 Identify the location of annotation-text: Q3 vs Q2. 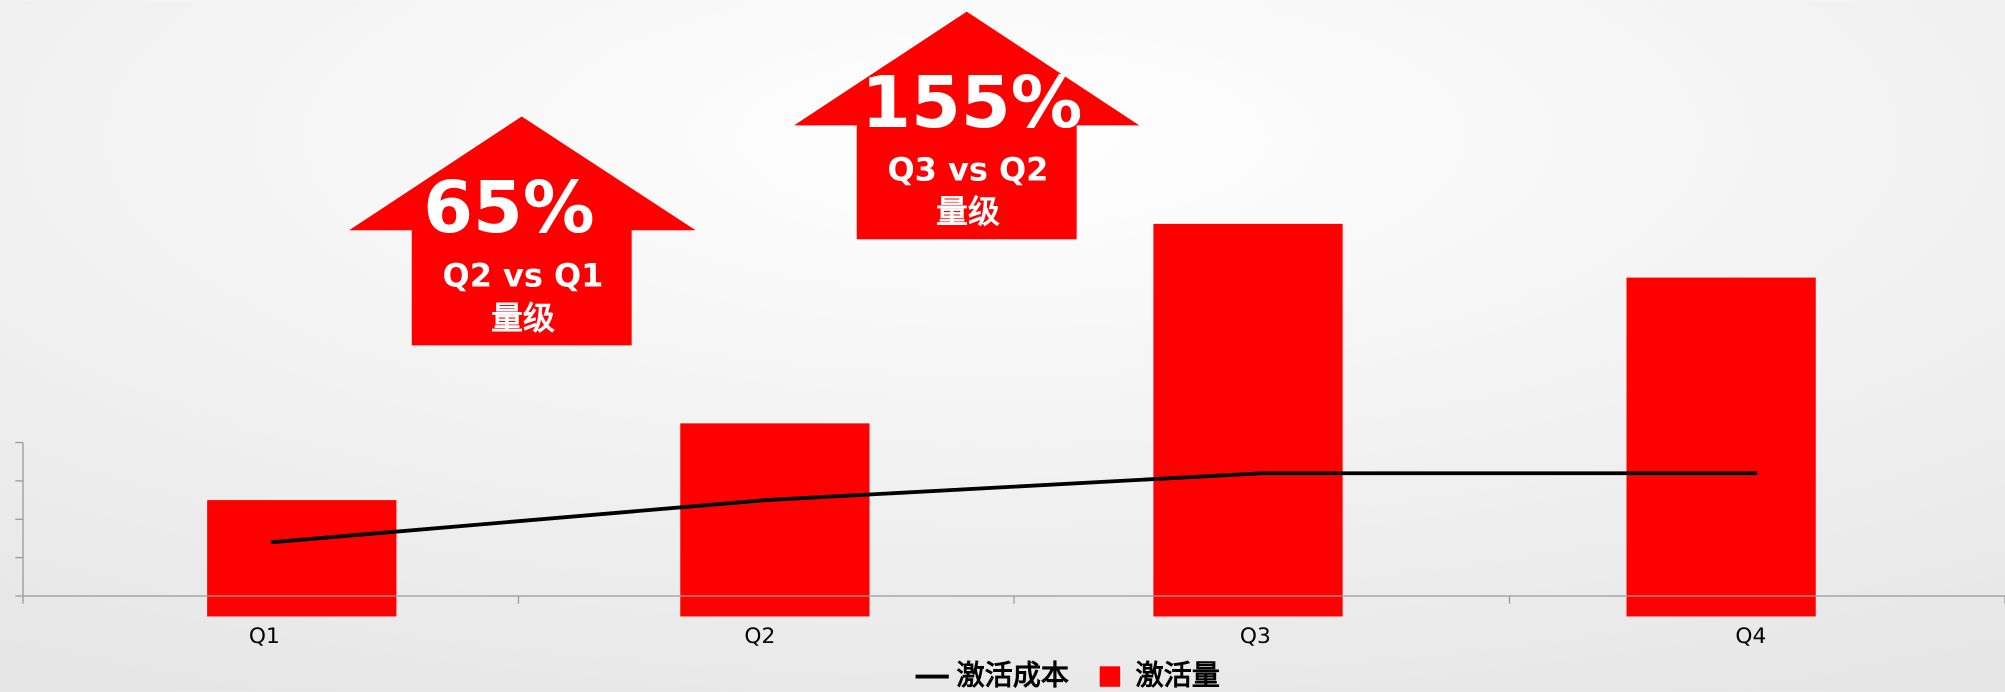
(968, 169).